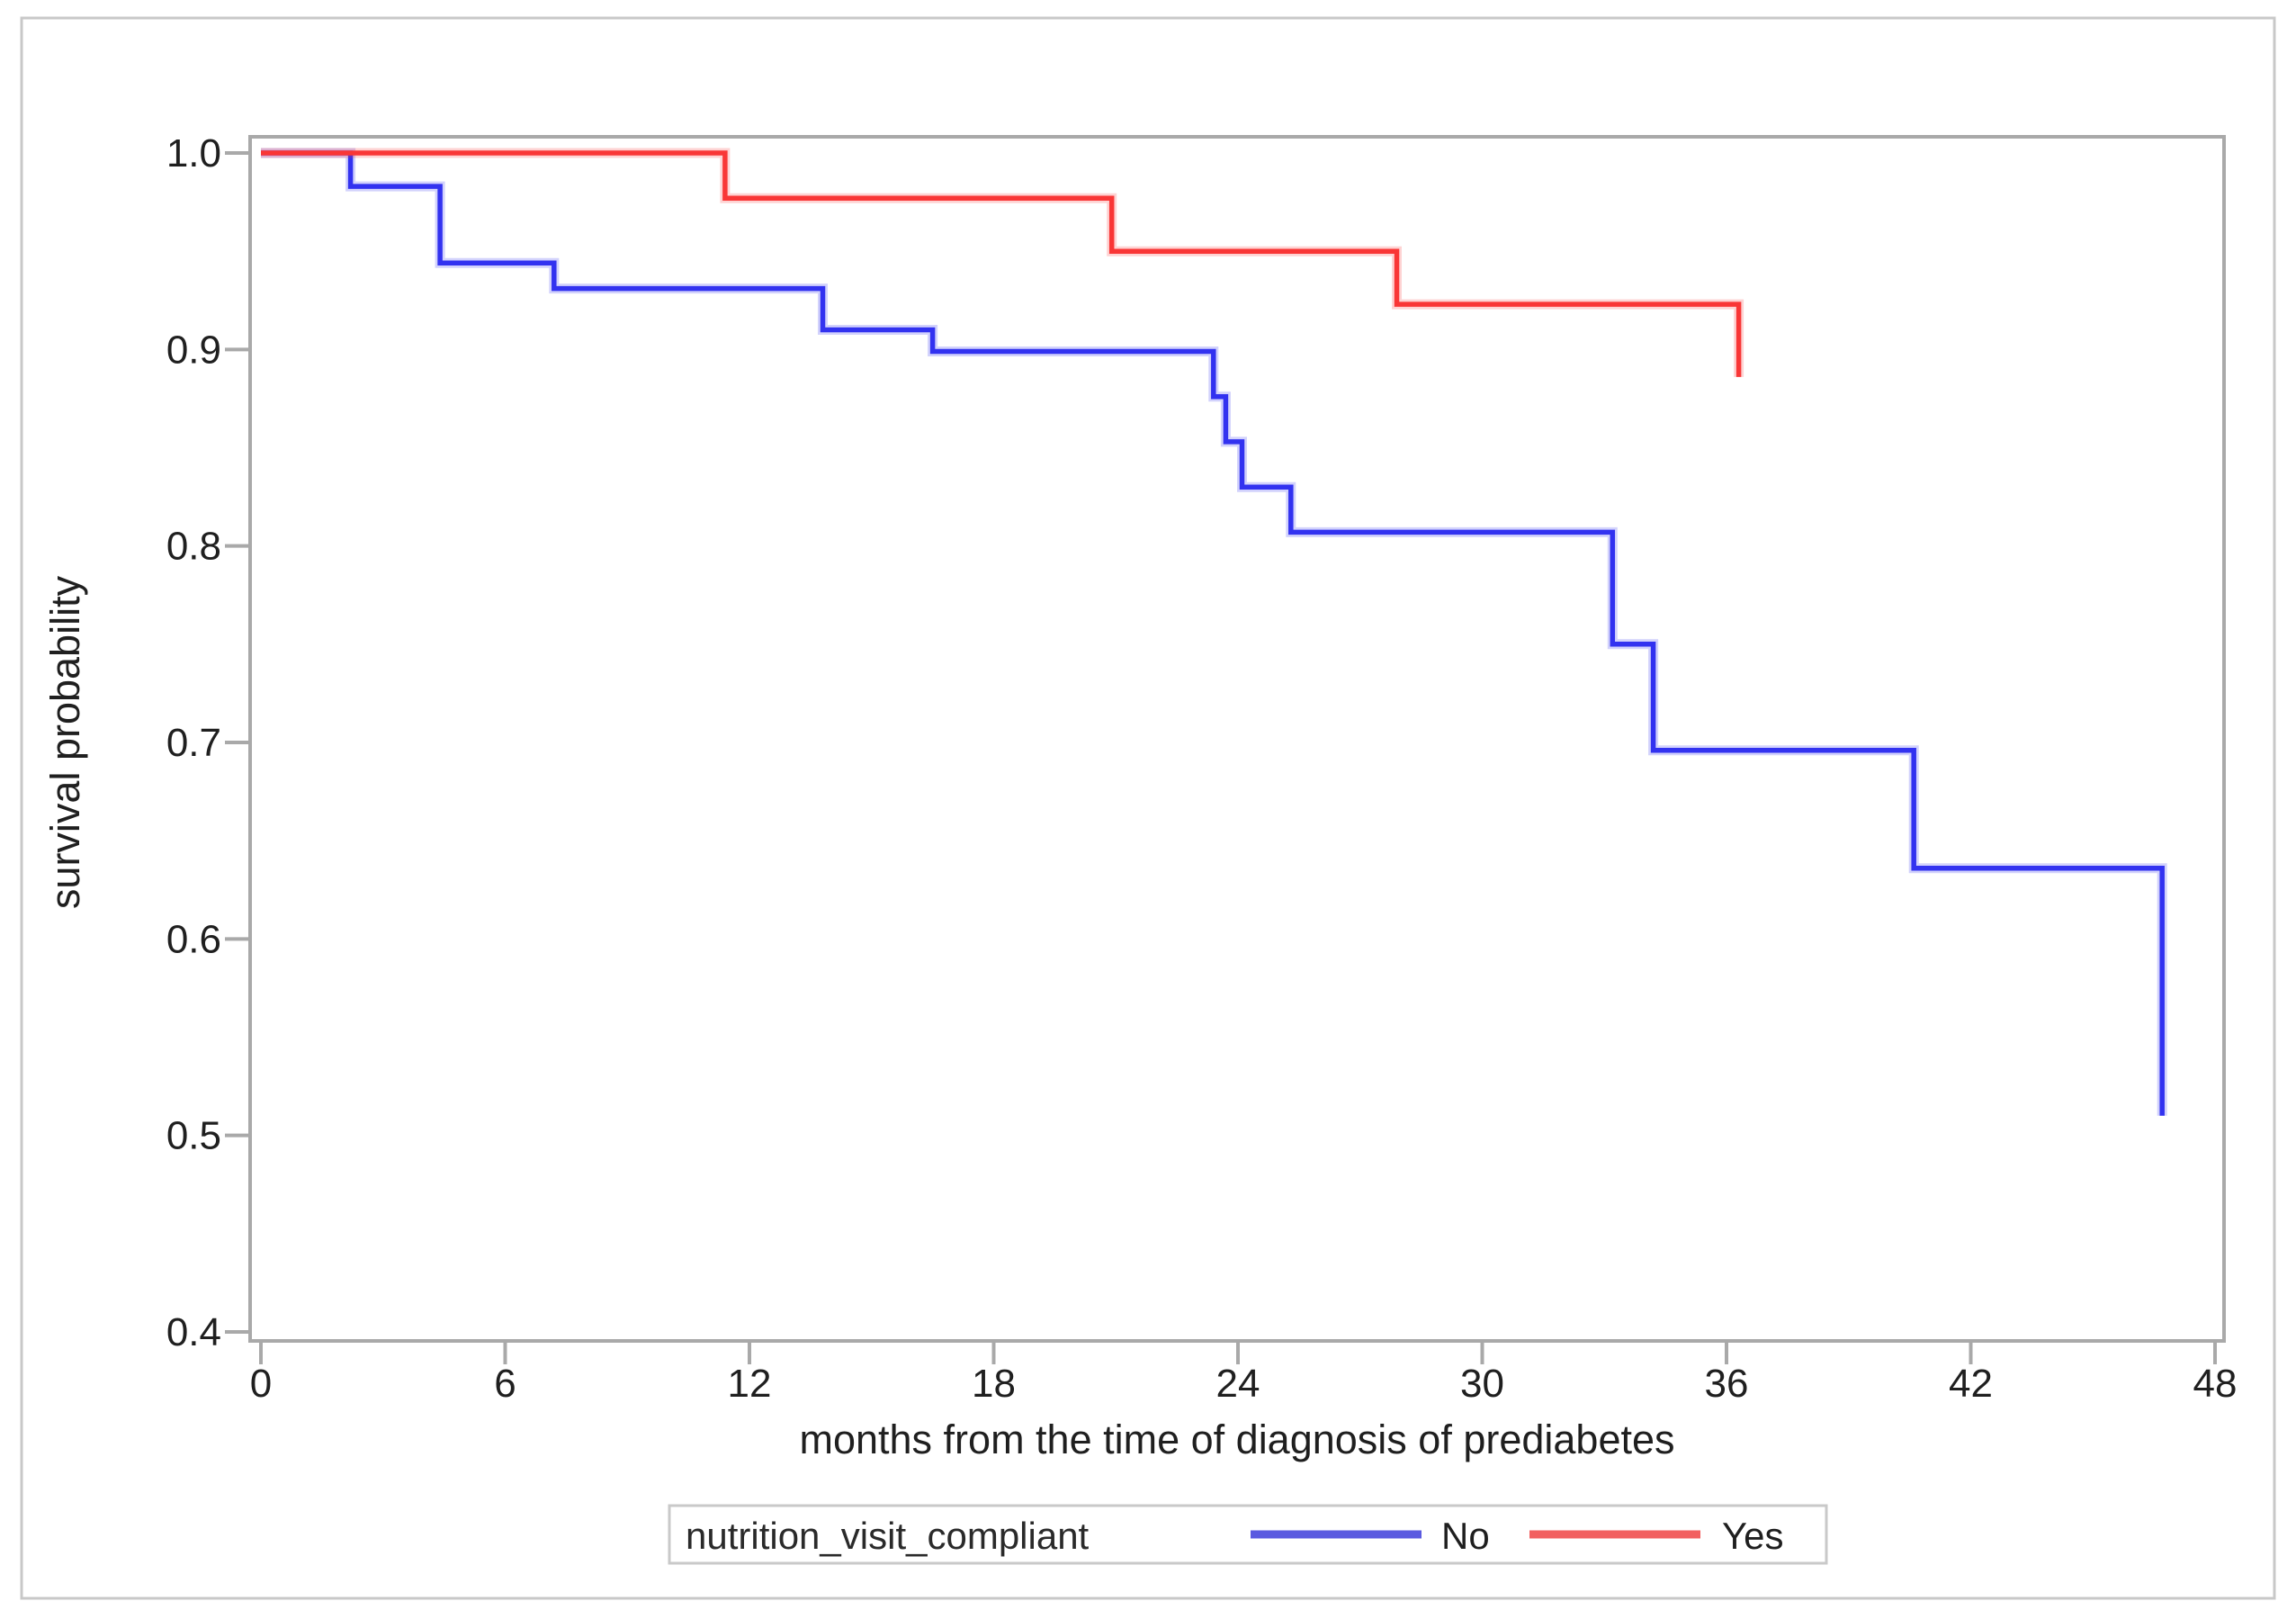 Image resolution: width=2296 pixels, height=1619 pixels. Describe the element at coordinates (1971, 1384) in the screenshot. I see `x-tick-label: 42` at that location.